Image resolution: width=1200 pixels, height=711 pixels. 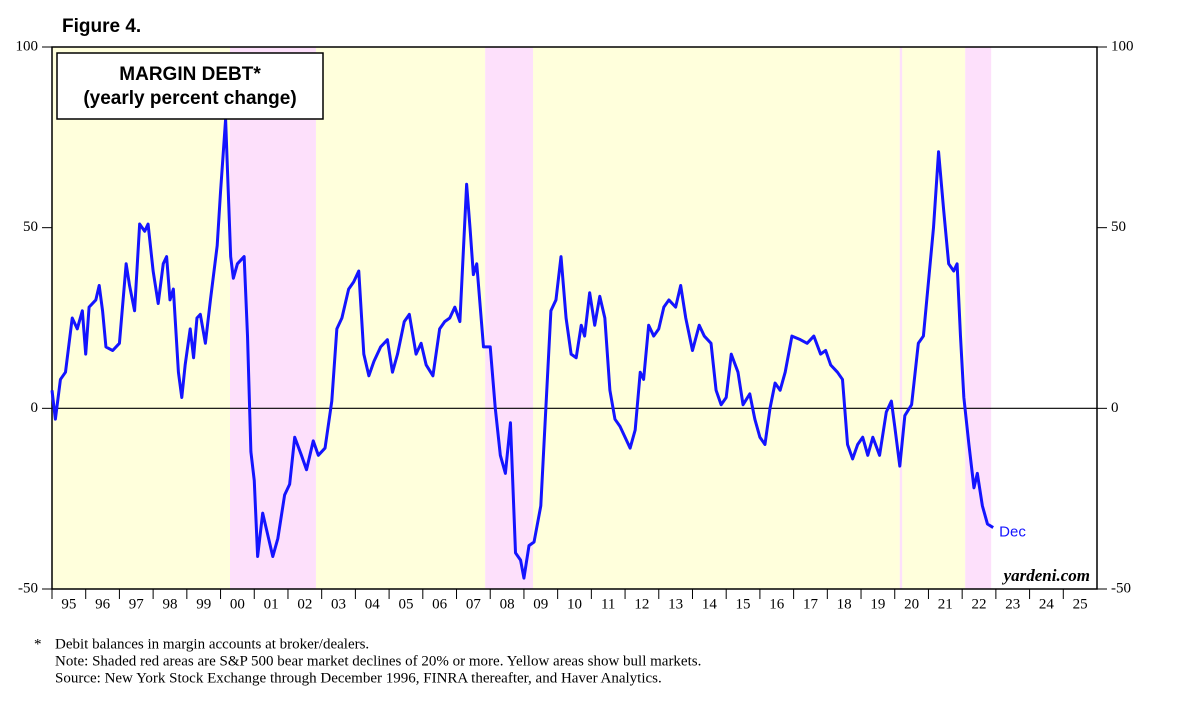 I want to click on x-tick-label: 24, so click(x=1047, y=604).